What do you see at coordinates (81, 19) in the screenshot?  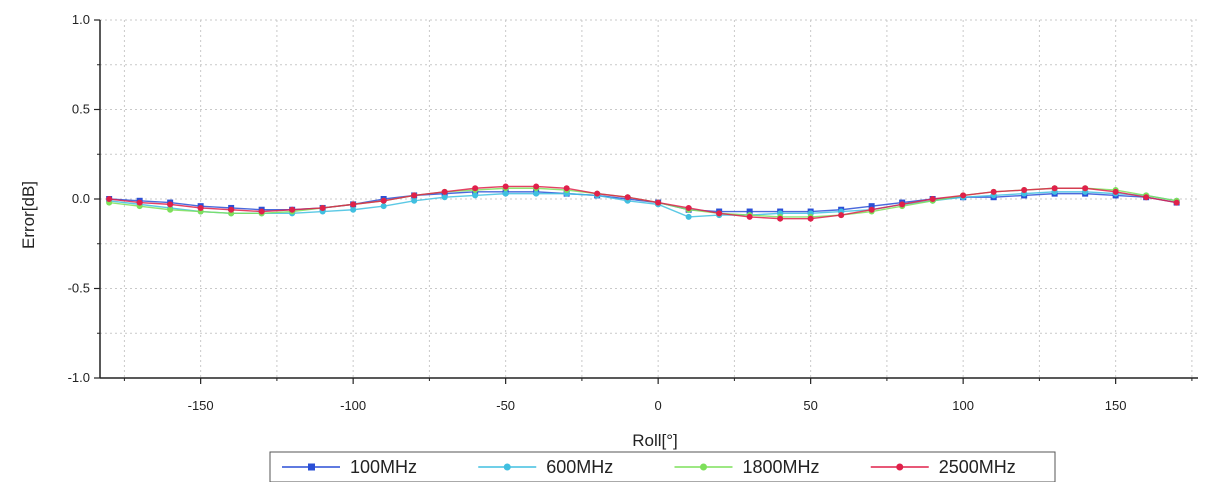 I see `y-tick-label: 1.0` at bounding box center [81, 19].